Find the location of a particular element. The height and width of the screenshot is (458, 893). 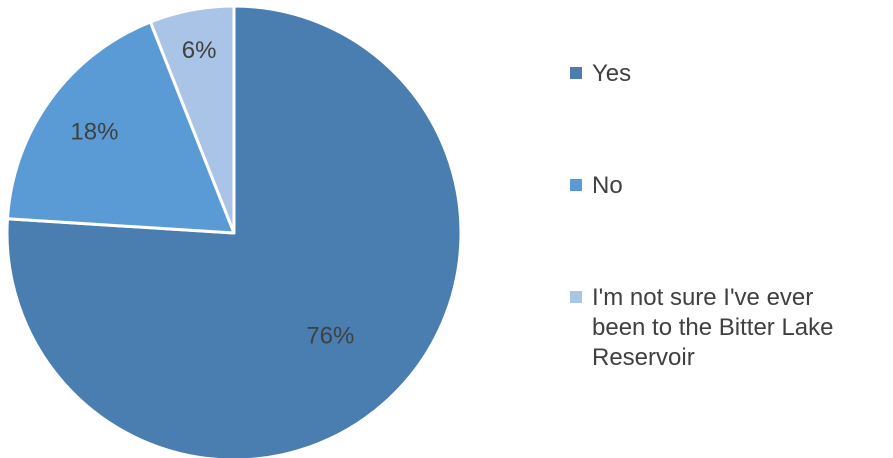

data-label-3: 6% is located at coordinates (199, 50).